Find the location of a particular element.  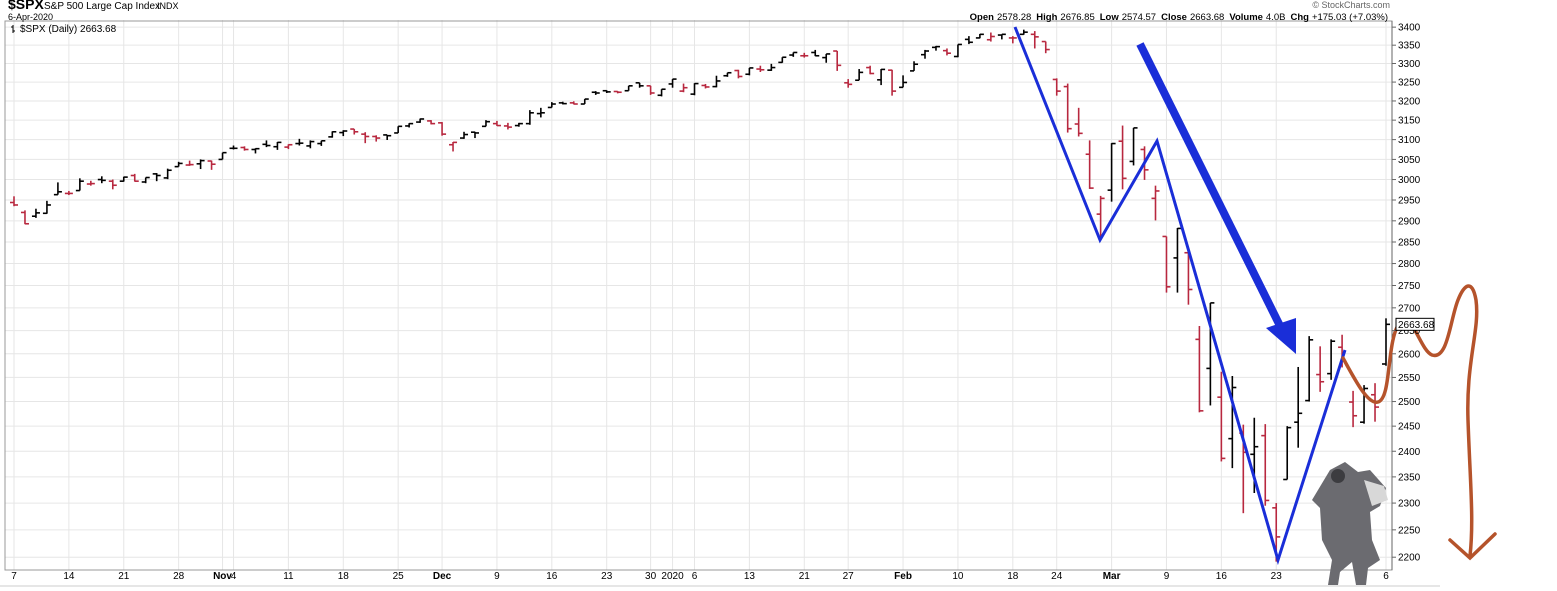

y-tick-label: 3100 is located at coordinates (1409, 140).